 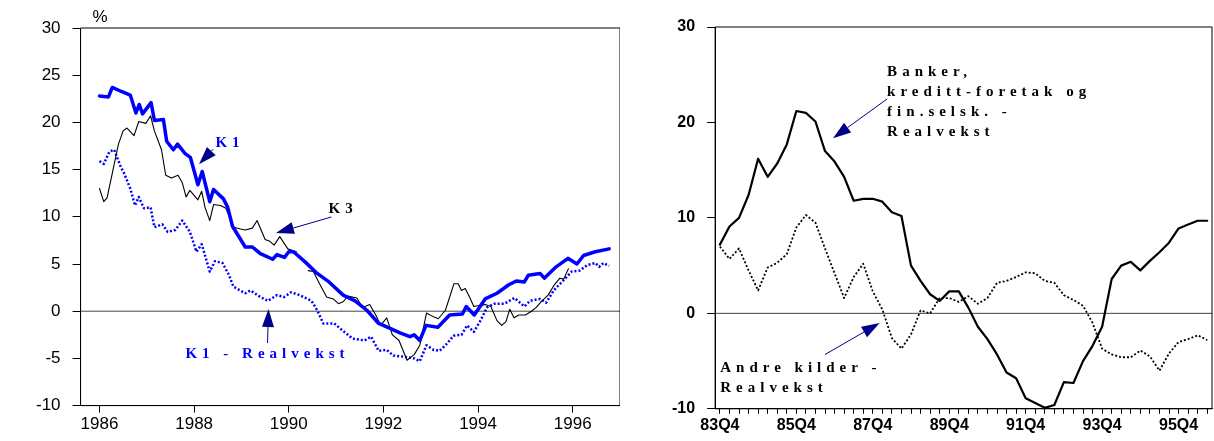 What do you see at coordinates (1102, 424) in the screenshot?
I see `x-tick-label: 93Q4` at bounding box center [1102, 424].